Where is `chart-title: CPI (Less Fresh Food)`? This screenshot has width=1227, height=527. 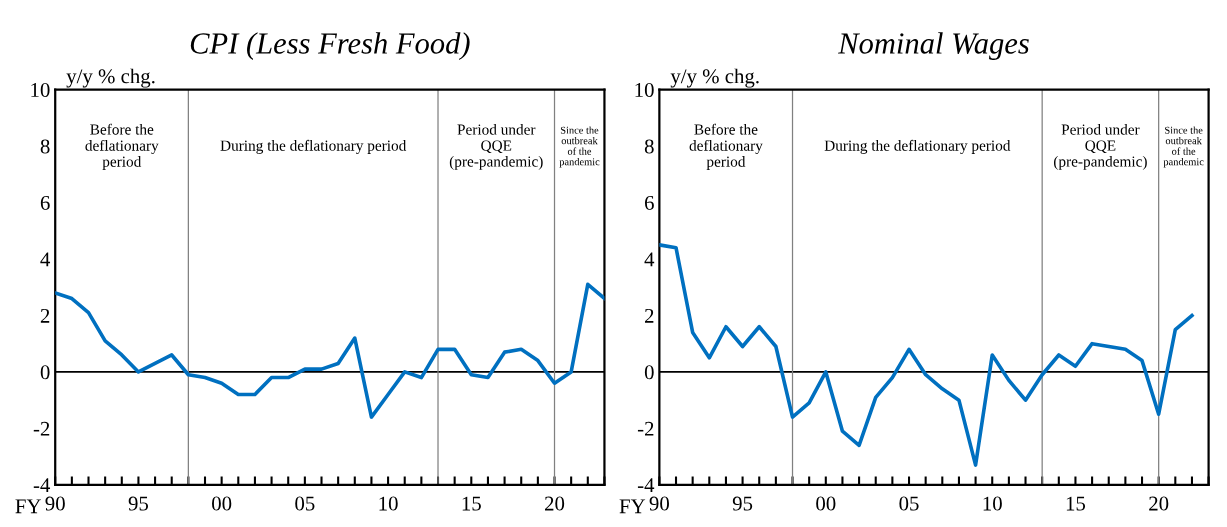 chart-title: CPI (Less Fresh Food) is located at coordinates (330, 46).